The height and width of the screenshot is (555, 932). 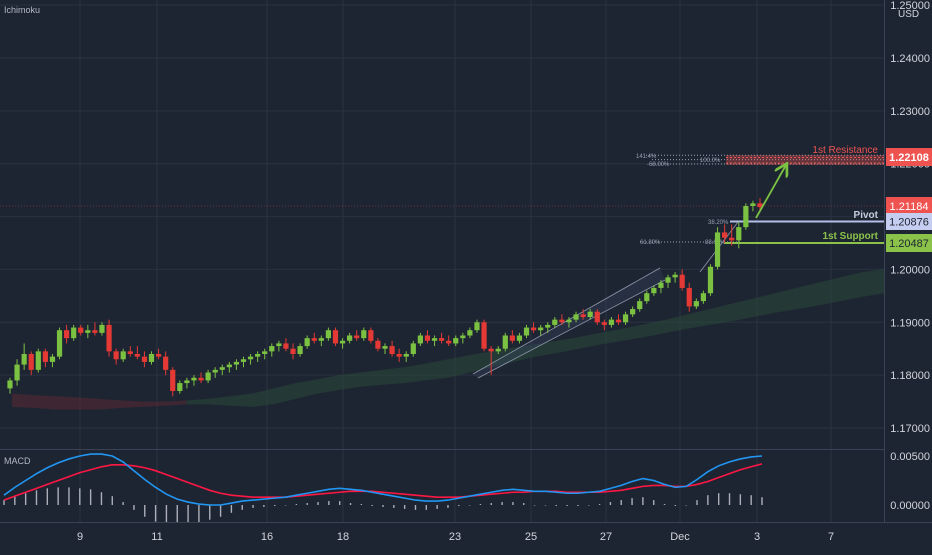 I want to click on x-tick-label: 11, so click(x=156, y=537).